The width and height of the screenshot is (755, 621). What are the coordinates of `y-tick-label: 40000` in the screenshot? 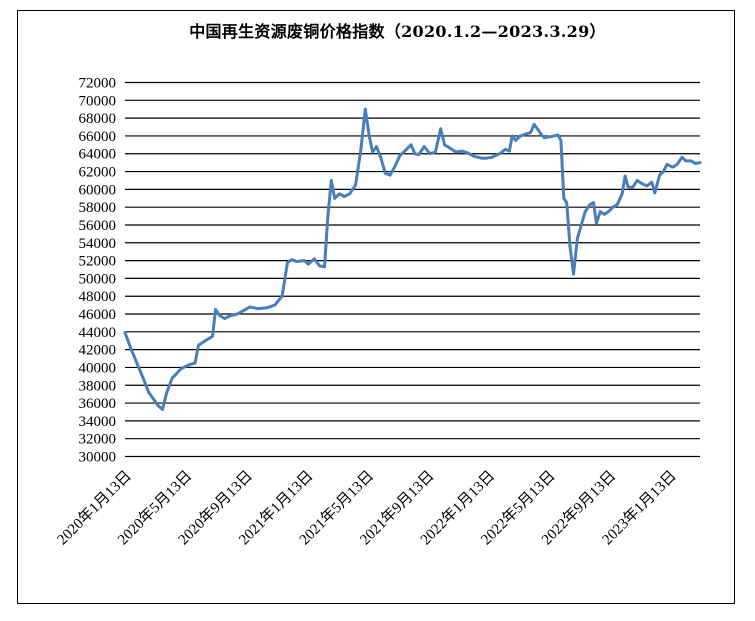 It's located at (98, 368).